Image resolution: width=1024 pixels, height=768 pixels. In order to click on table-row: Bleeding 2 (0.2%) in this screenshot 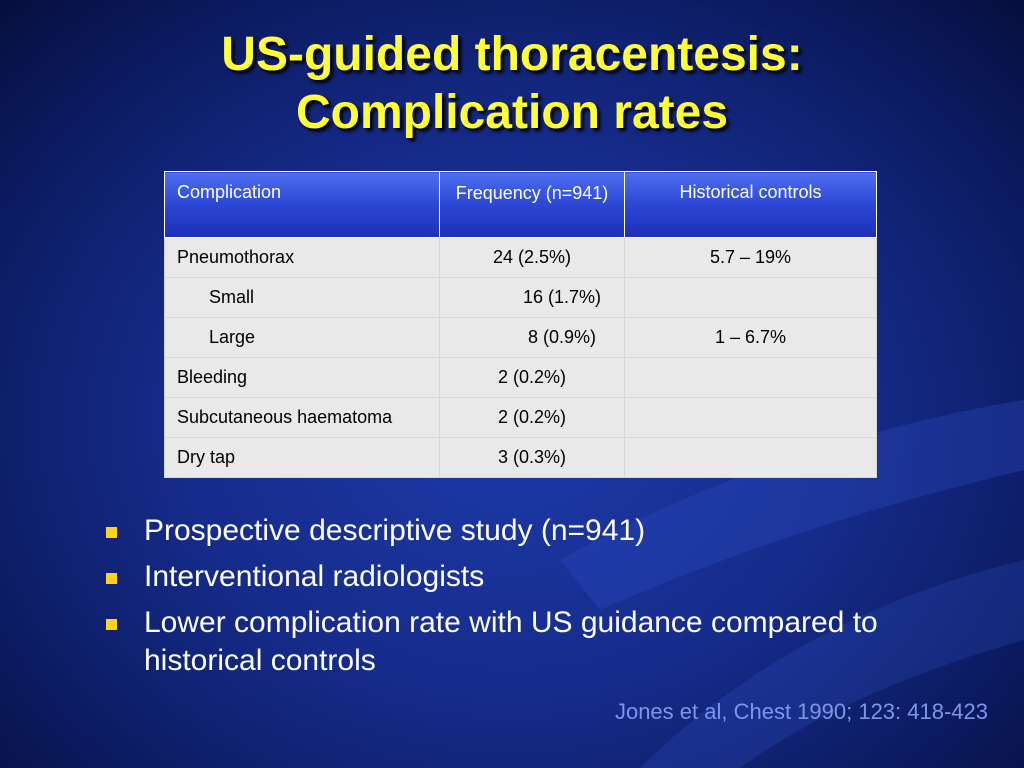, I will do `click(520, 377)`.